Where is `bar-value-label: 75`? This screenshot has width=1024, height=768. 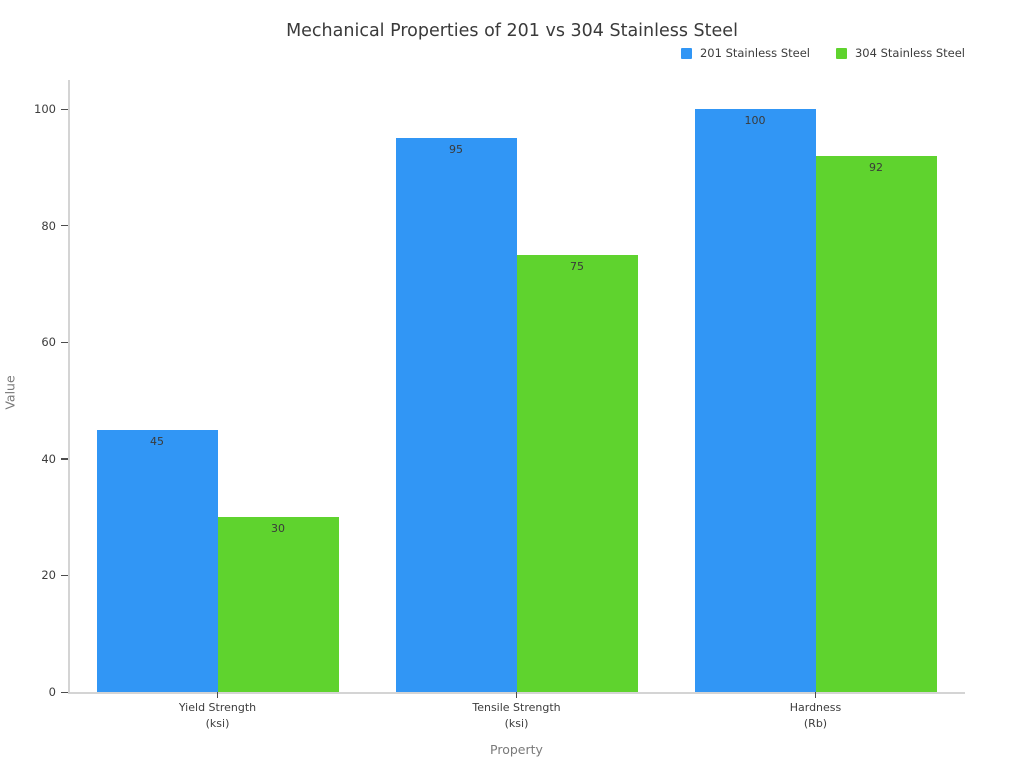
bar-value-label: 75 is located at coordinates (577, 266).